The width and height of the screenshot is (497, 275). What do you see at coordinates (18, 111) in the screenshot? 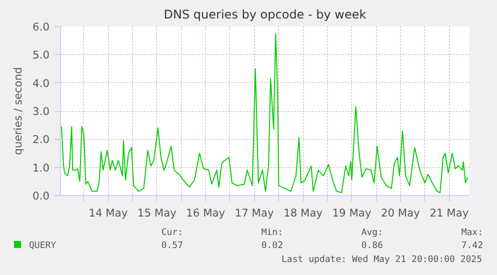
I see `y-axis-title: queries / second` at bounding box center [18, 111].